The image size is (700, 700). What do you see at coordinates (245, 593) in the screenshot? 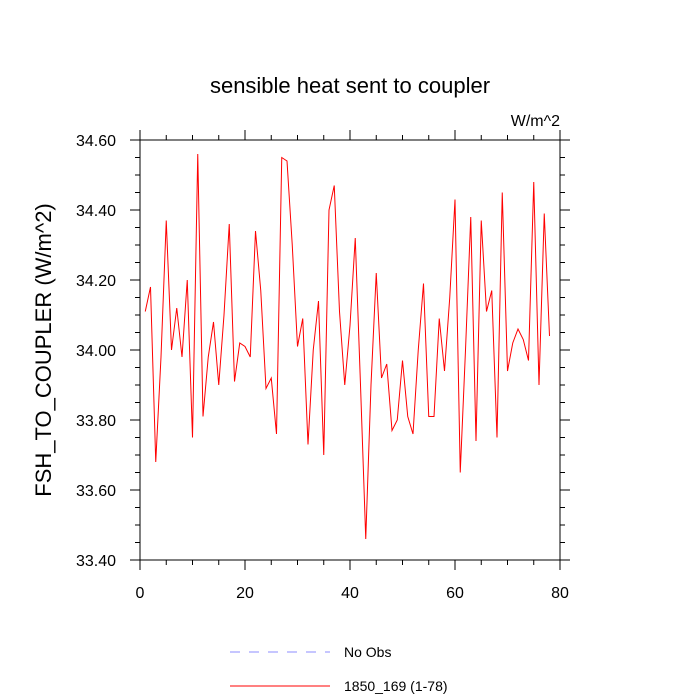
I see `x-tick-label: 20` at bounding box center [245, 593].